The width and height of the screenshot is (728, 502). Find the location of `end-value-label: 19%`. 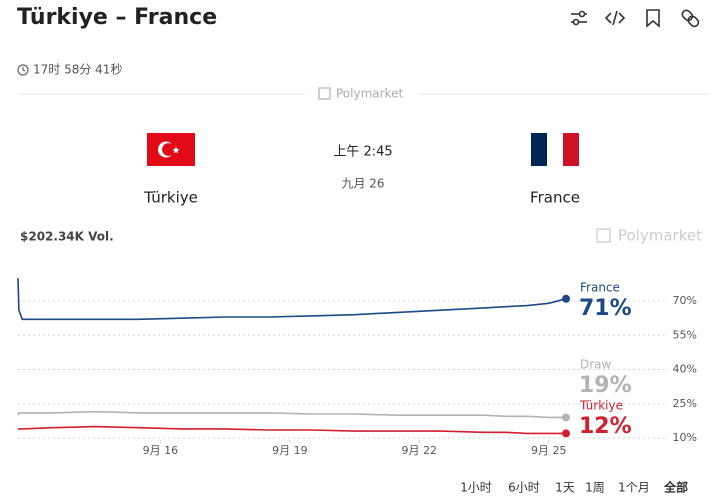

end-value-label: 19% is located at coordinates (605, 385).